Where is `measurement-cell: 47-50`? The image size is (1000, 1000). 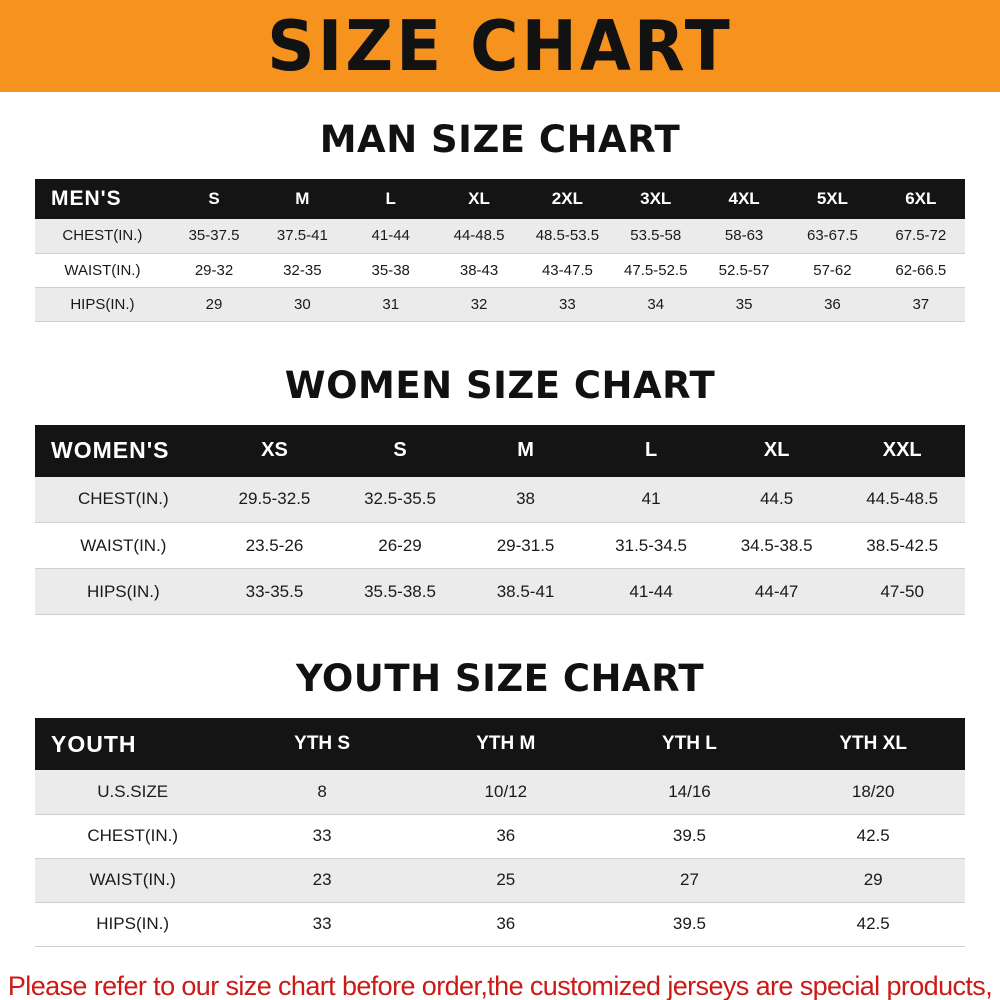
measurement-cell: 47-50 is located at coordinates (902, 591).